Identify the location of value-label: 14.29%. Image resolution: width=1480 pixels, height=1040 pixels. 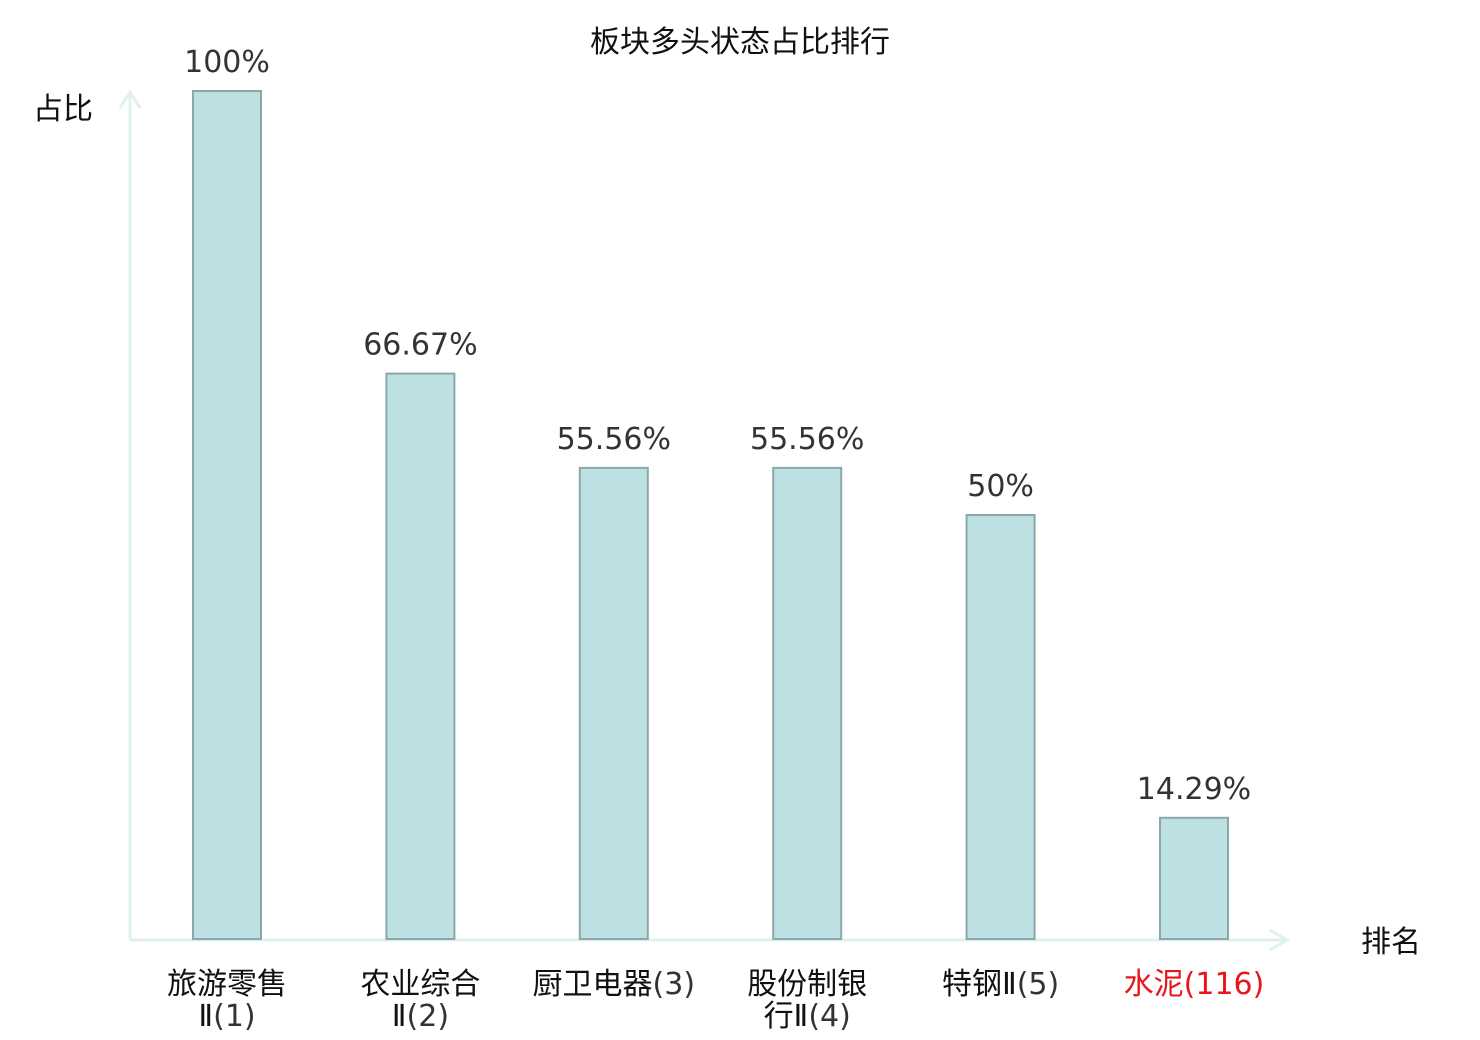
(1194, 789).